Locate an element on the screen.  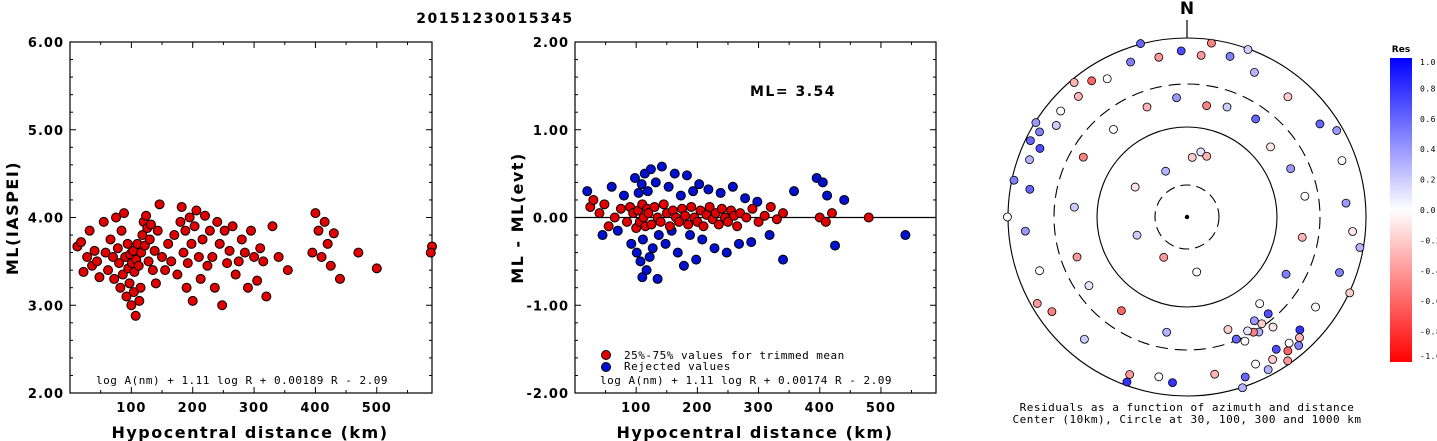
y-tick-label: 0.00 is located at coordinates (551, 219).